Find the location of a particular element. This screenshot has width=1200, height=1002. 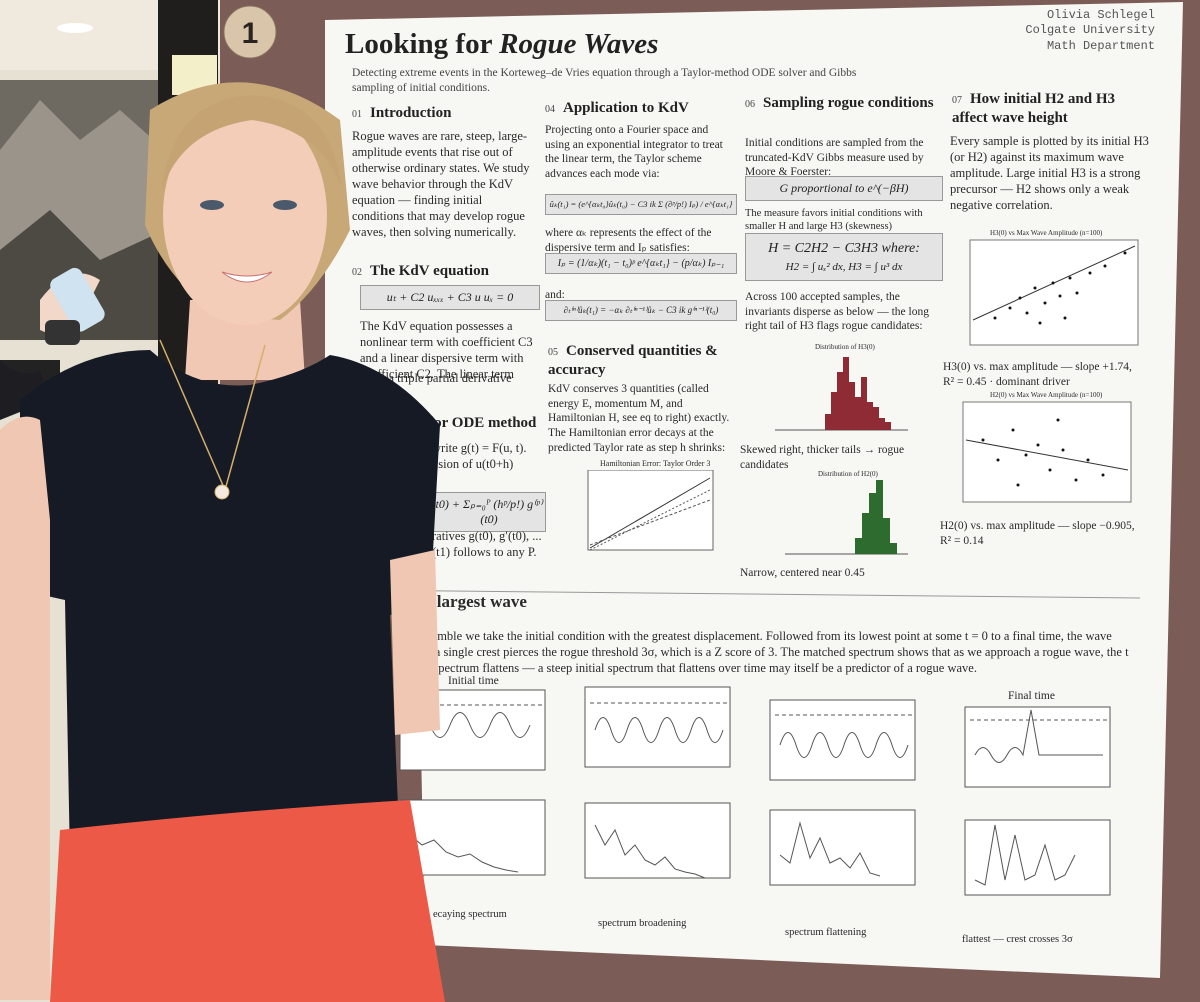

title-text: Looking for is located at coordinates (422, 44).